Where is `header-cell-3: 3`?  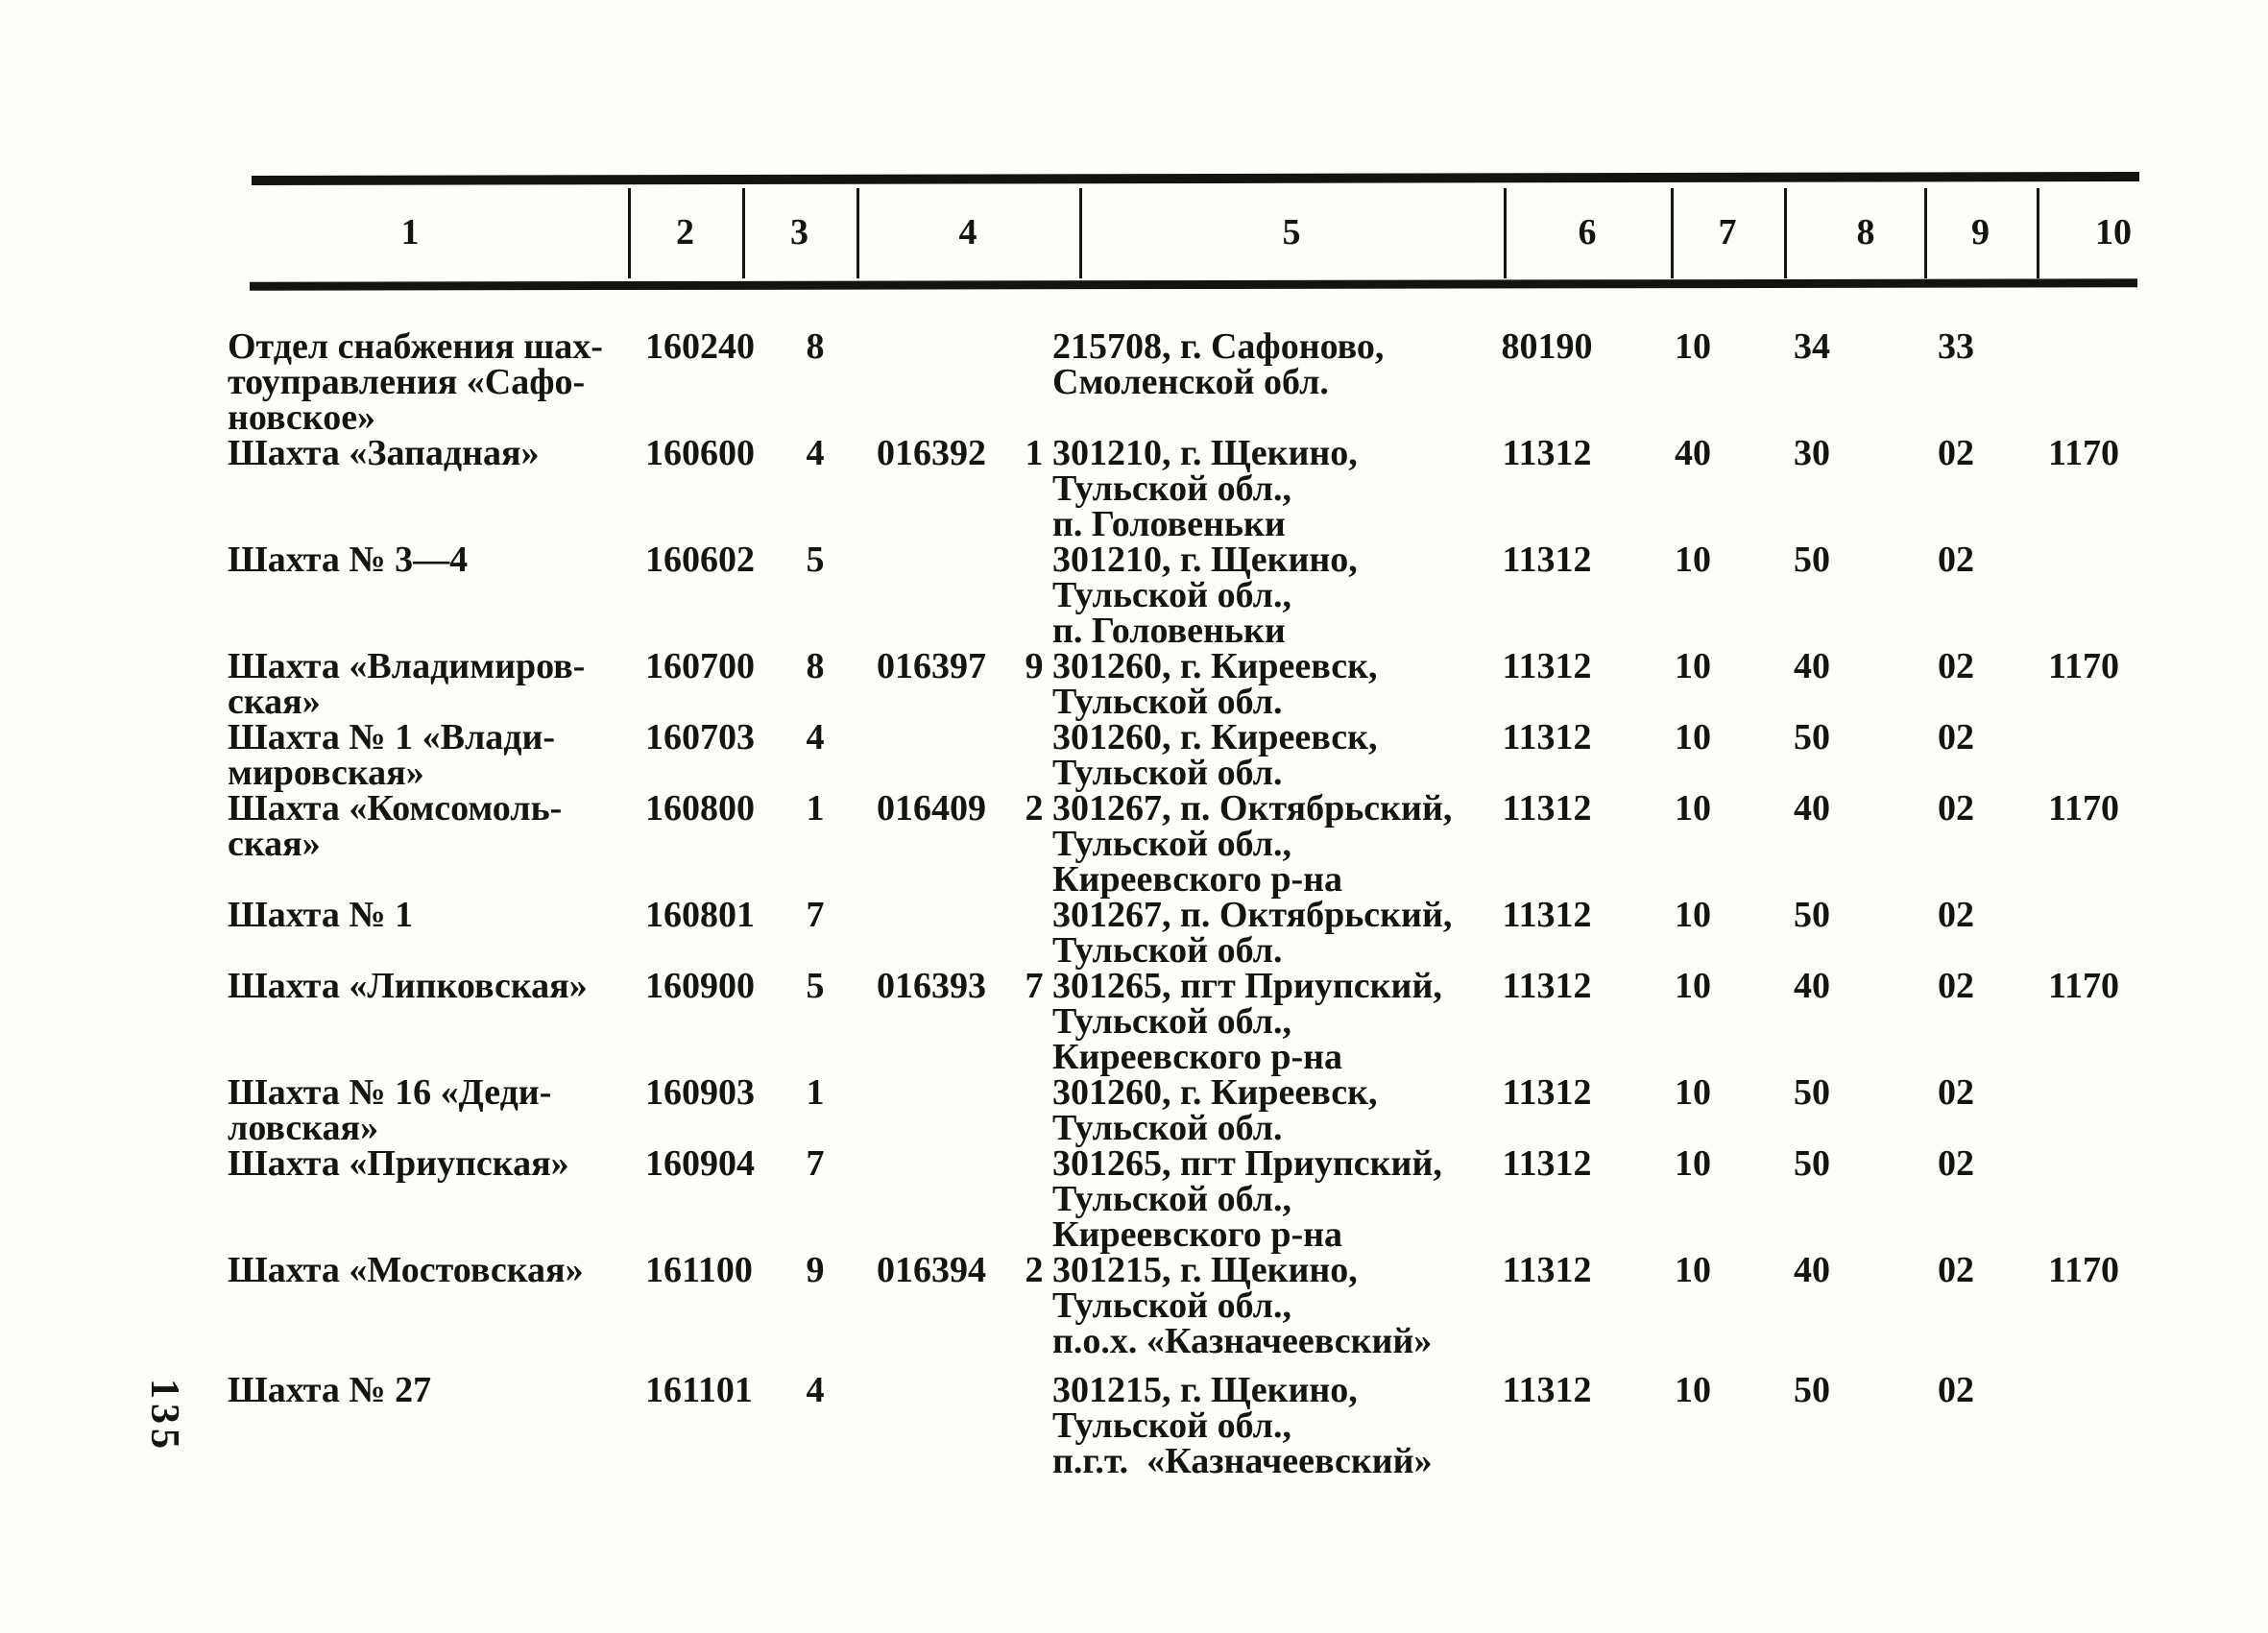 header-cell-3: 3 is located at coordinates (799, 232).